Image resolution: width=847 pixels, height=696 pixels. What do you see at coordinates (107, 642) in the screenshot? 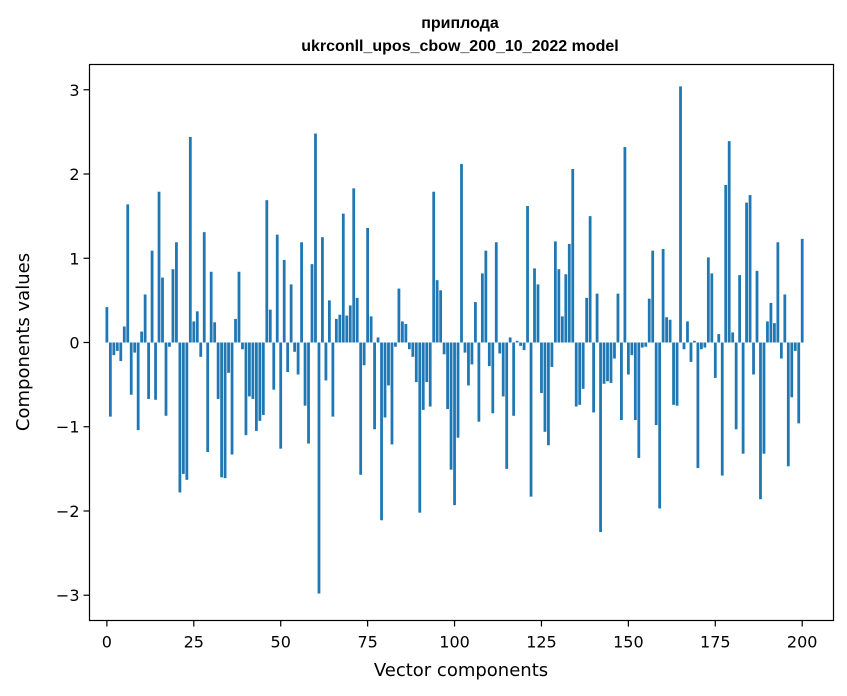
I see `x-tick-label: 0` at bounding box center [107, 642].